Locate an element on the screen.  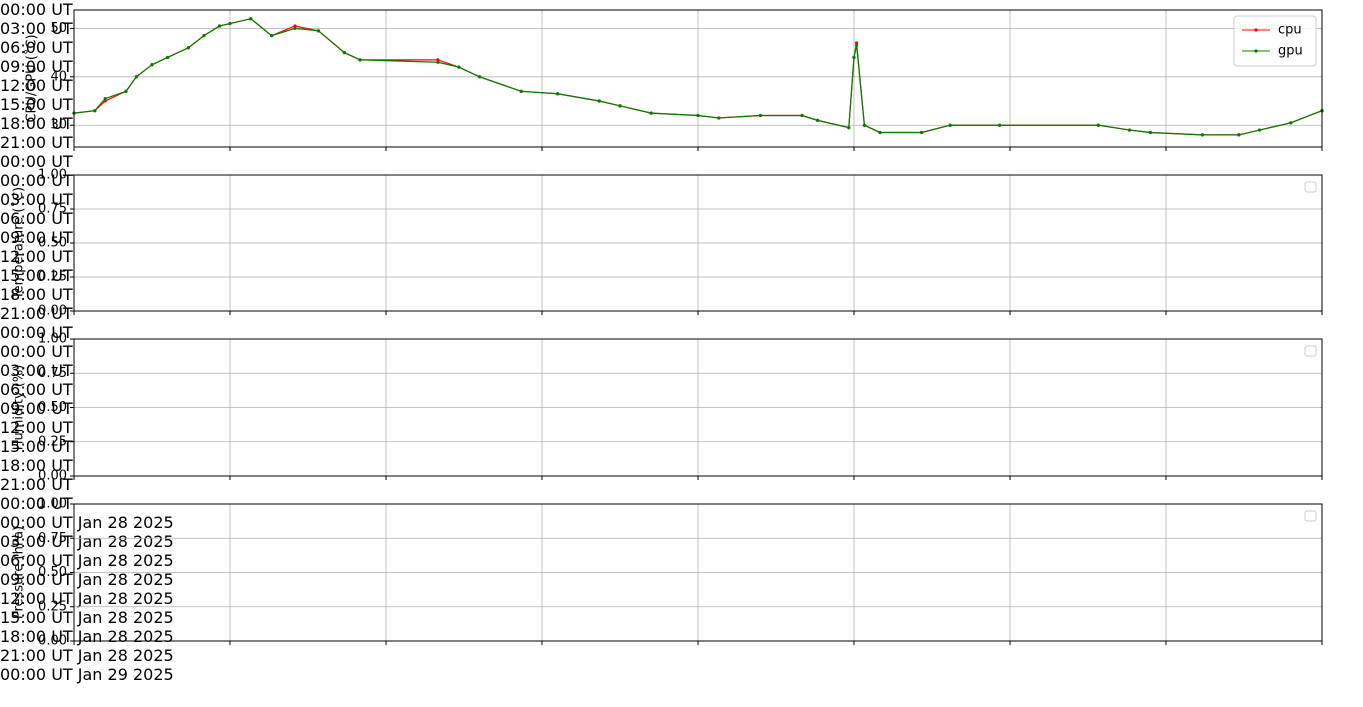
legend: cpu gpu is located at coordinates (1275, 41).